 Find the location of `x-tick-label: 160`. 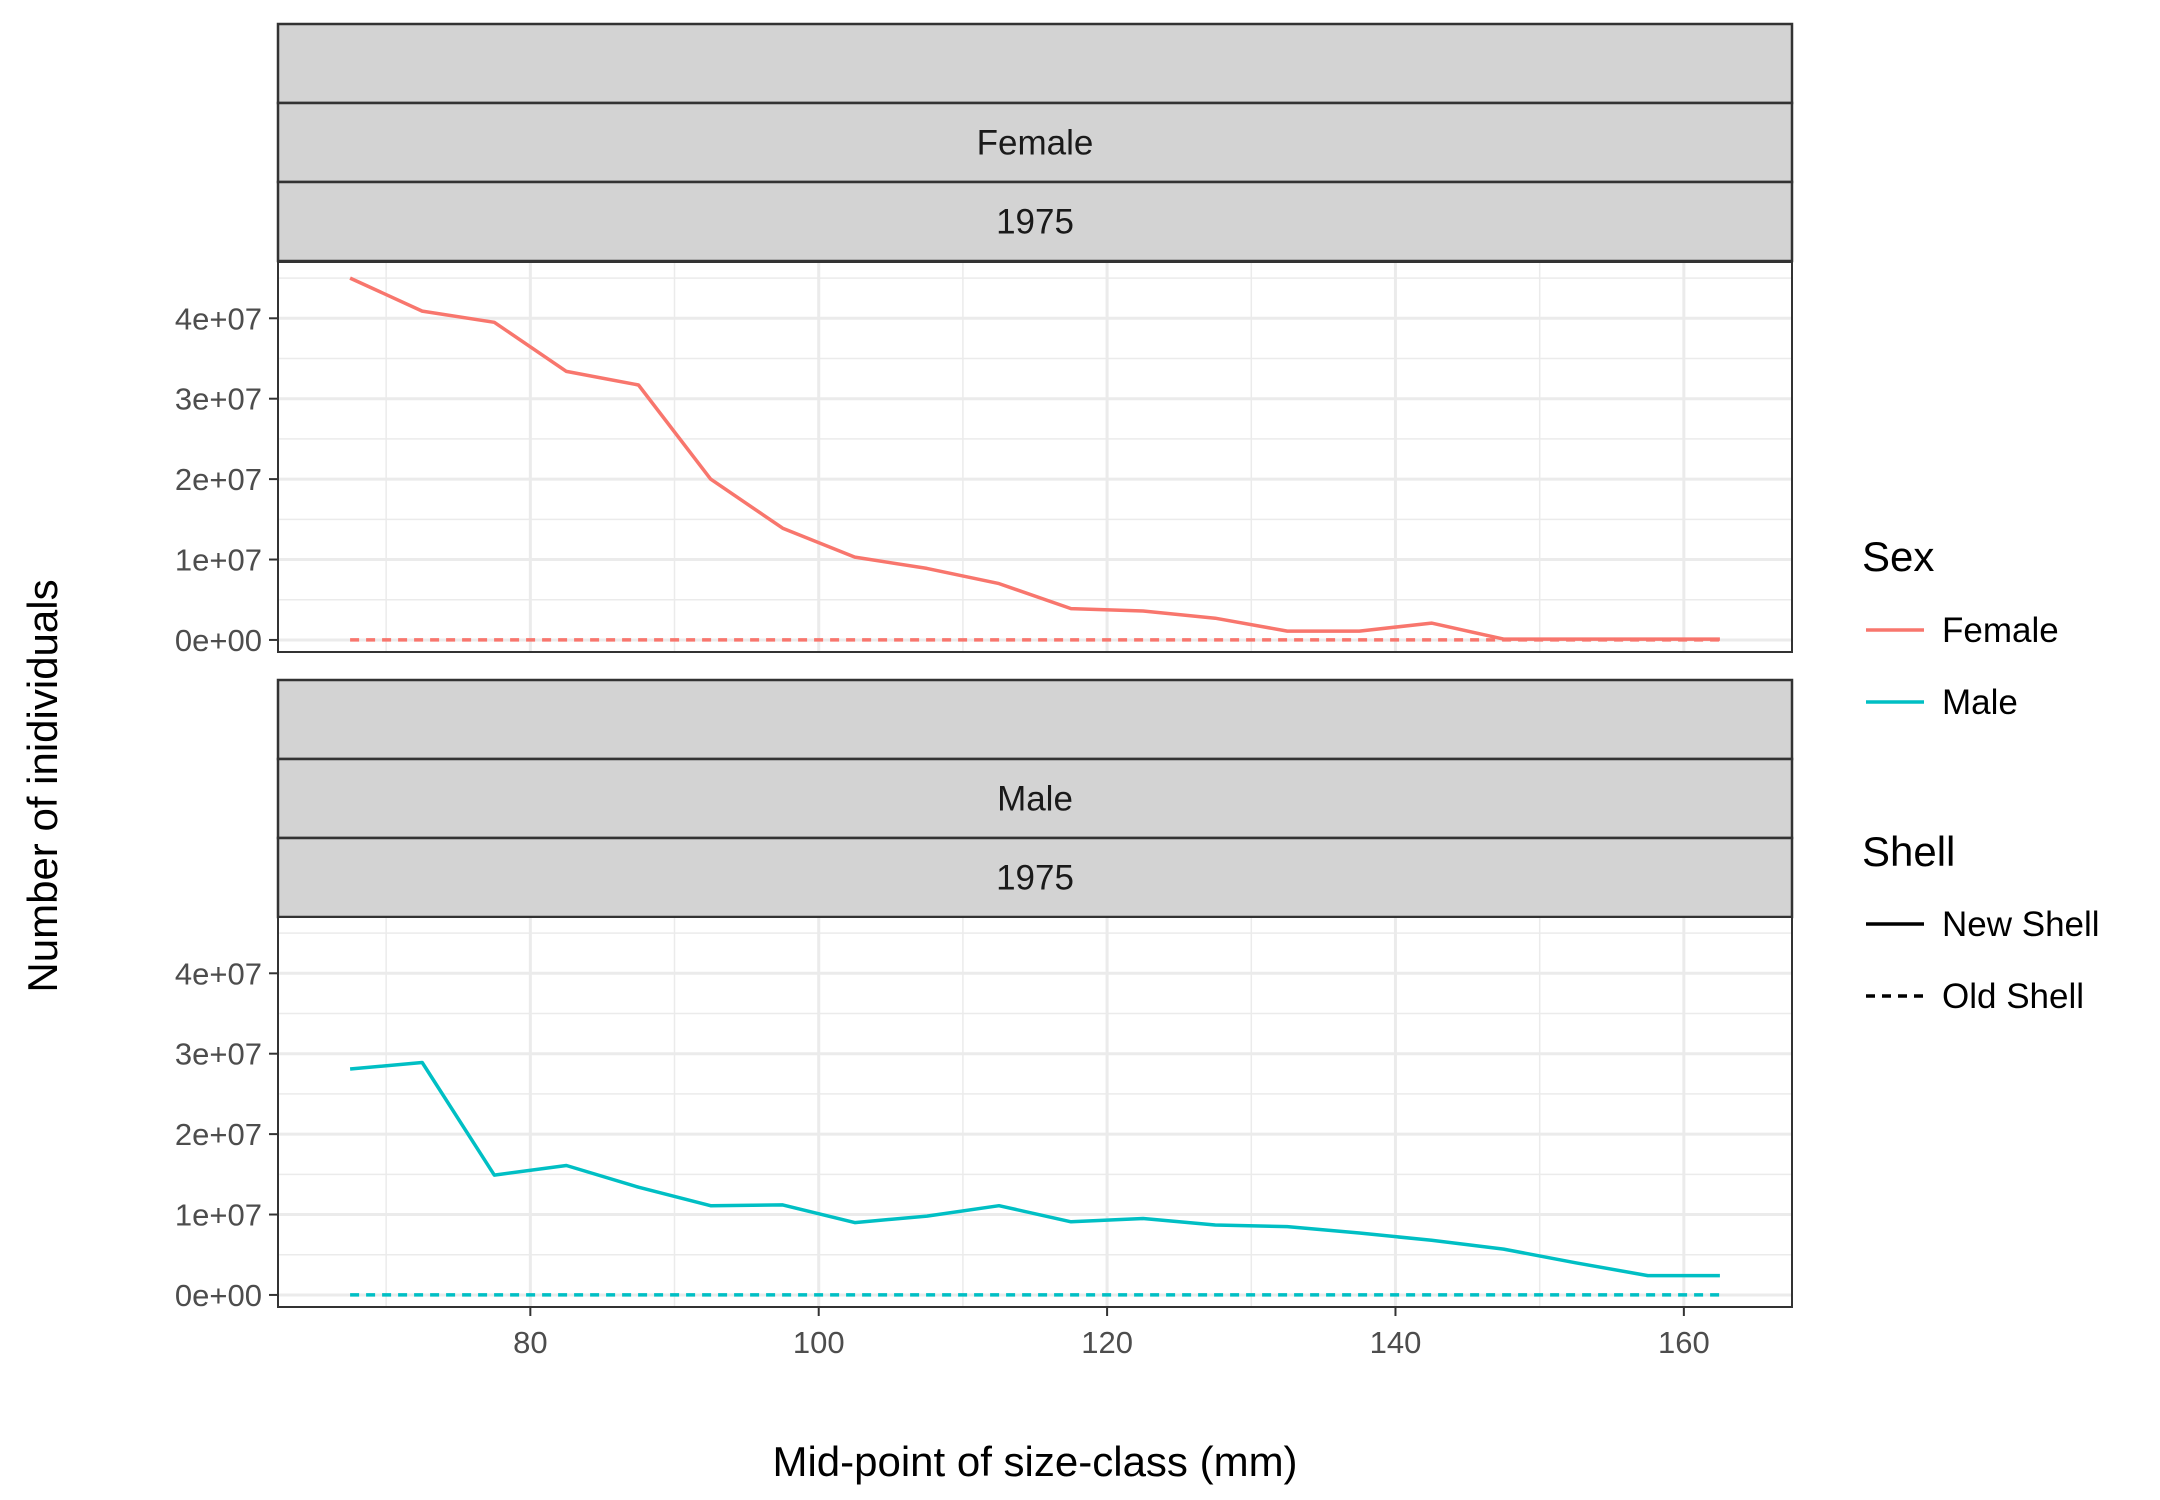

x-tick-label: 160 is located at coordinates (1684, 1342).